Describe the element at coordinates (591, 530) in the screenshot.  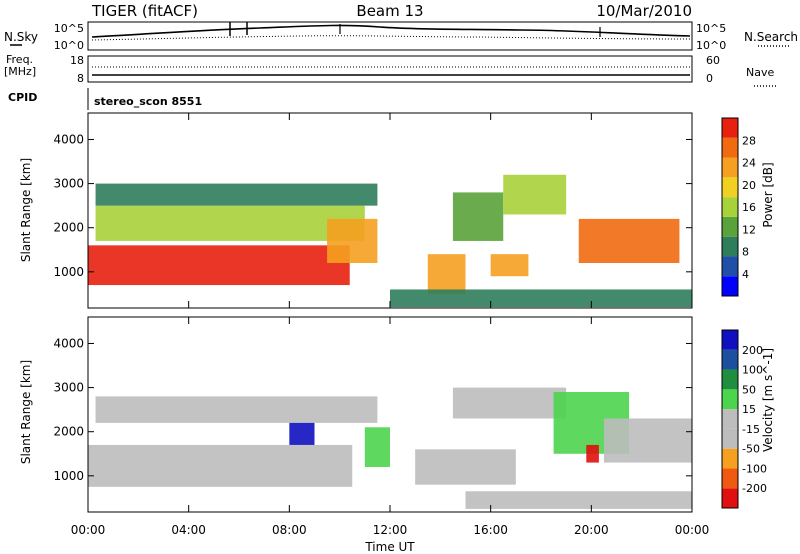
I see `time-tick-label: 20:00` at that location.